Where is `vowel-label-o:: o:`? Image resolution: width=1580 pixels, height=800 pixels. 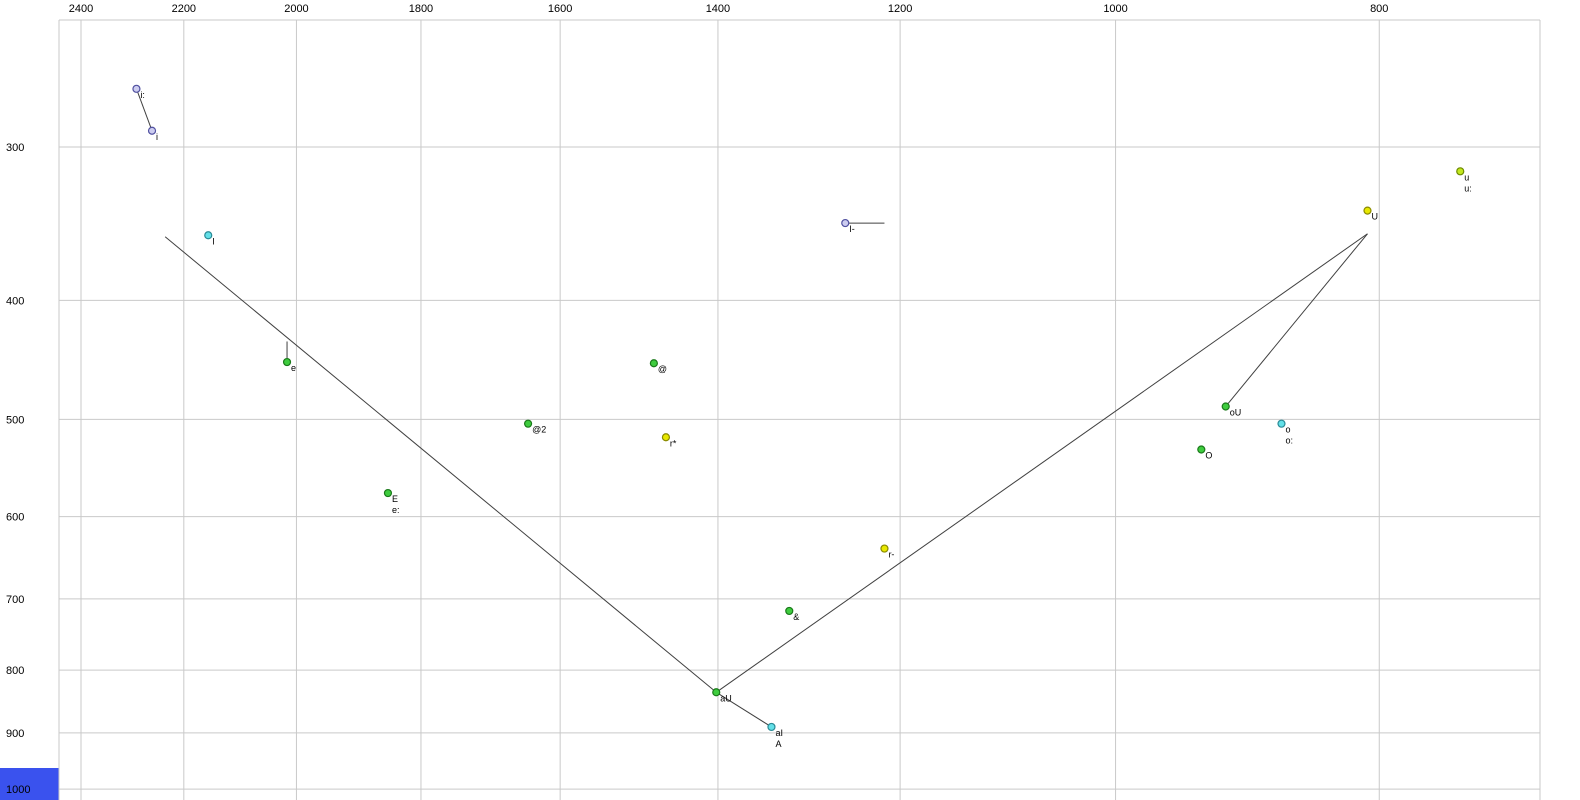 vowel-label-o:: o: is located at coordinates (1289, 441).